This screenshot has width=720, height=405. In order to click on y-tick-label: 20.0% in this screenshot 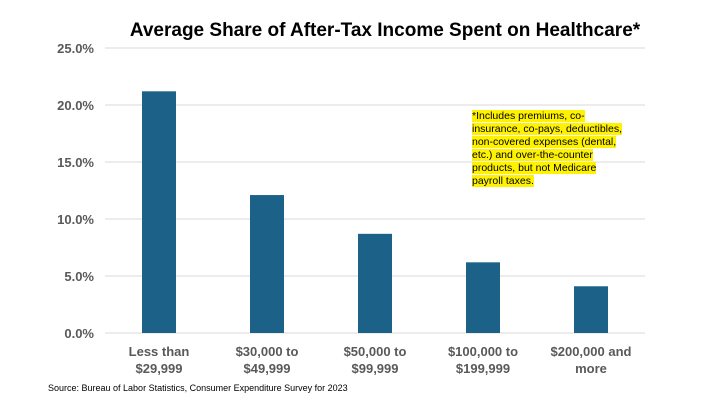, I will do `click(75, 105)`.